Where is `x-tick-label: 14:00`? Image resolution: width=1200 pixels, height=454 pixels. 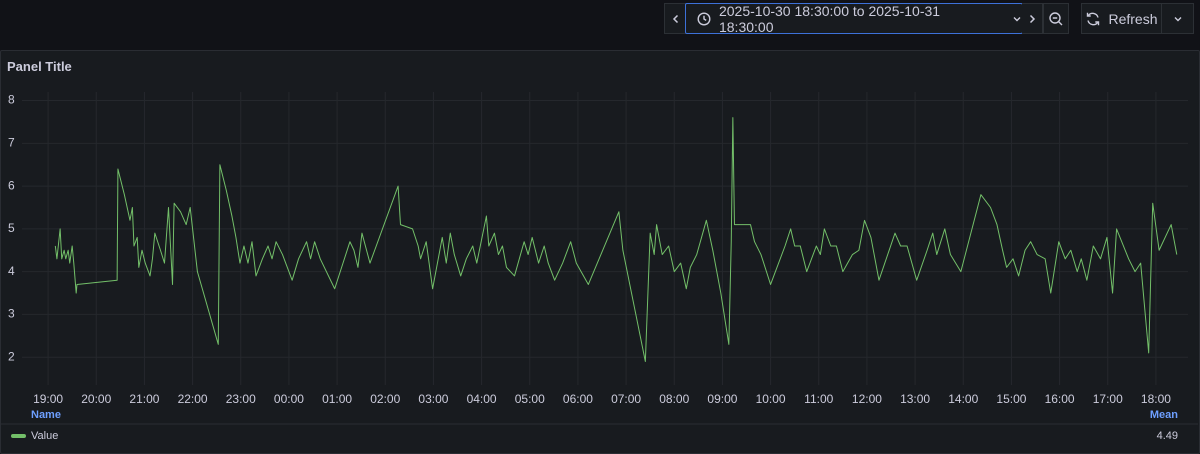
x-tick-label: 14:00 is located at coordinates (963, 399).